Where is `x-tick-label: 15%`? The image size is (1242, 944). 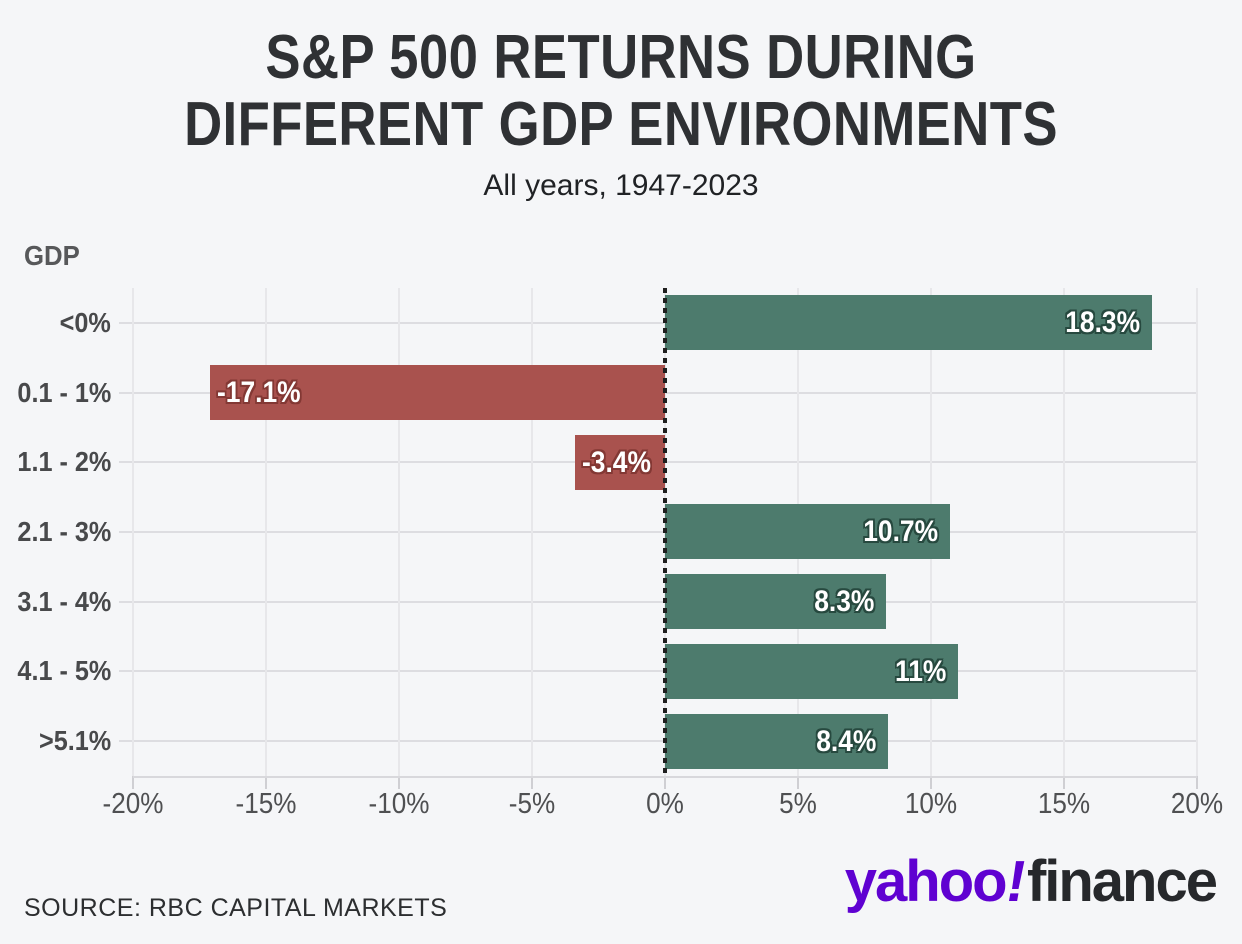
x-tick-label: 15% is located at coordinates (1064, 804).